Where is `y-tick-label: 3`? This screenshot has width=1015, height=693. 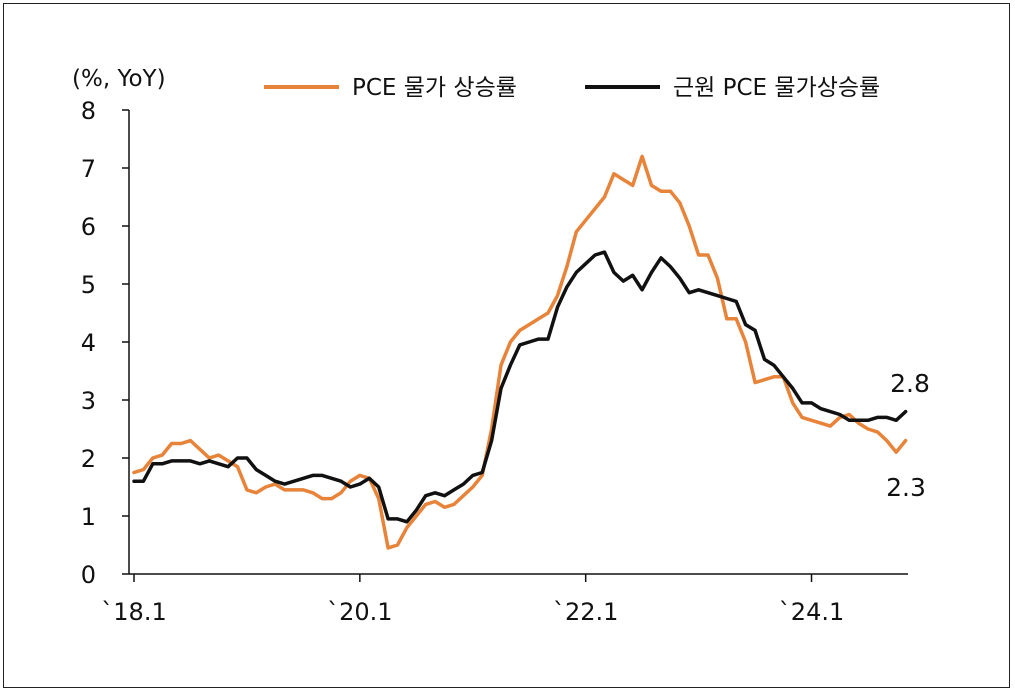 y-tick-label: 3 is located at coordinates (88, 401).